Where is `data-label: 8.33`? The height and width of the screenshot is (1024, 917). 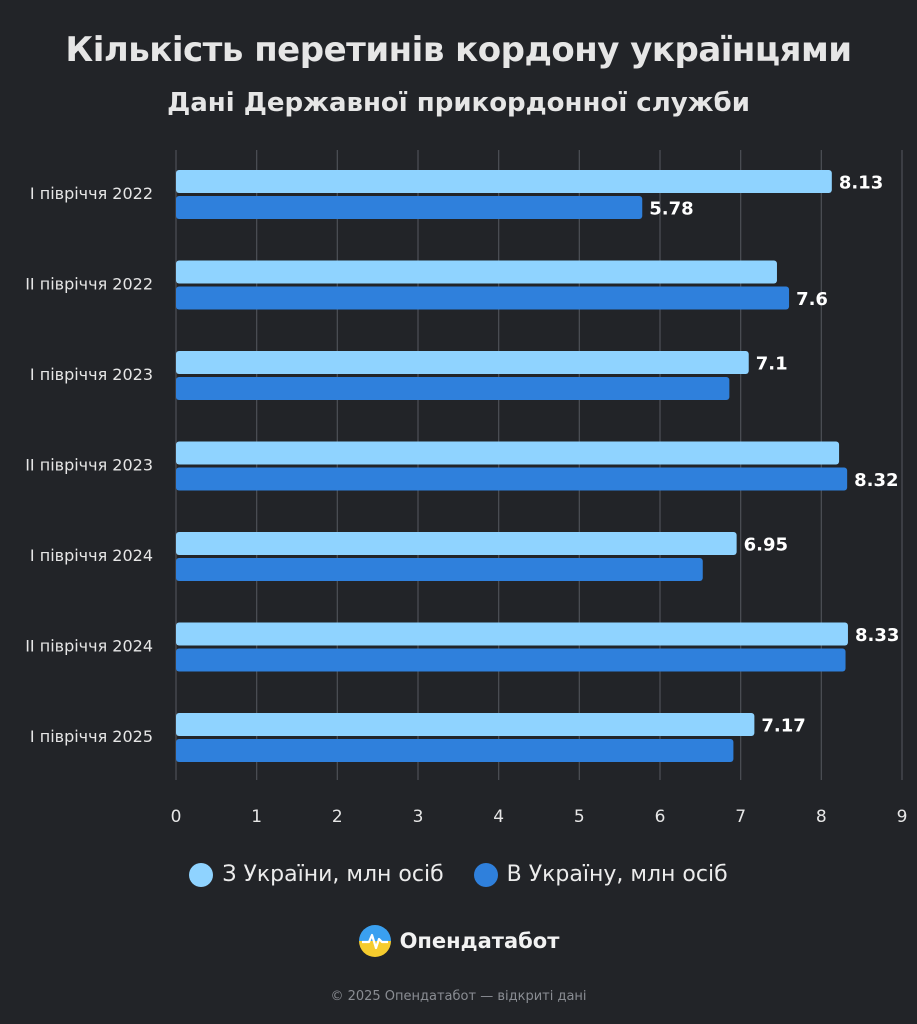
data-label: 8.33 is located at coordinates (877, 635).